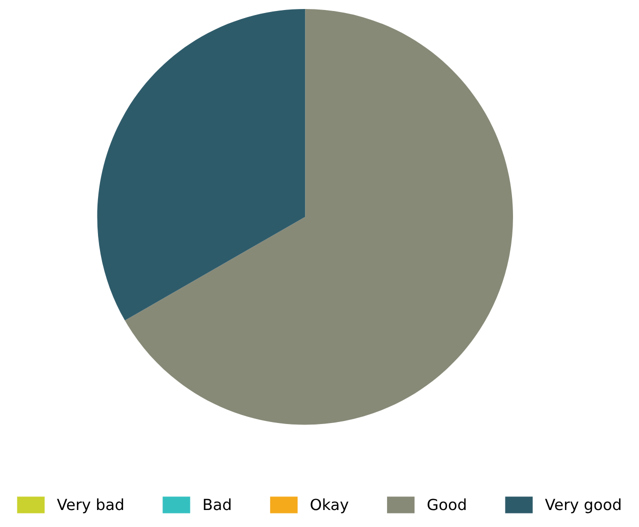 The height and width of the screenshot is (527, 639). What do you see at coordinates (447, 504) in the screenshot?
I see `legend-label: Good` at bounding box center [447, 504].